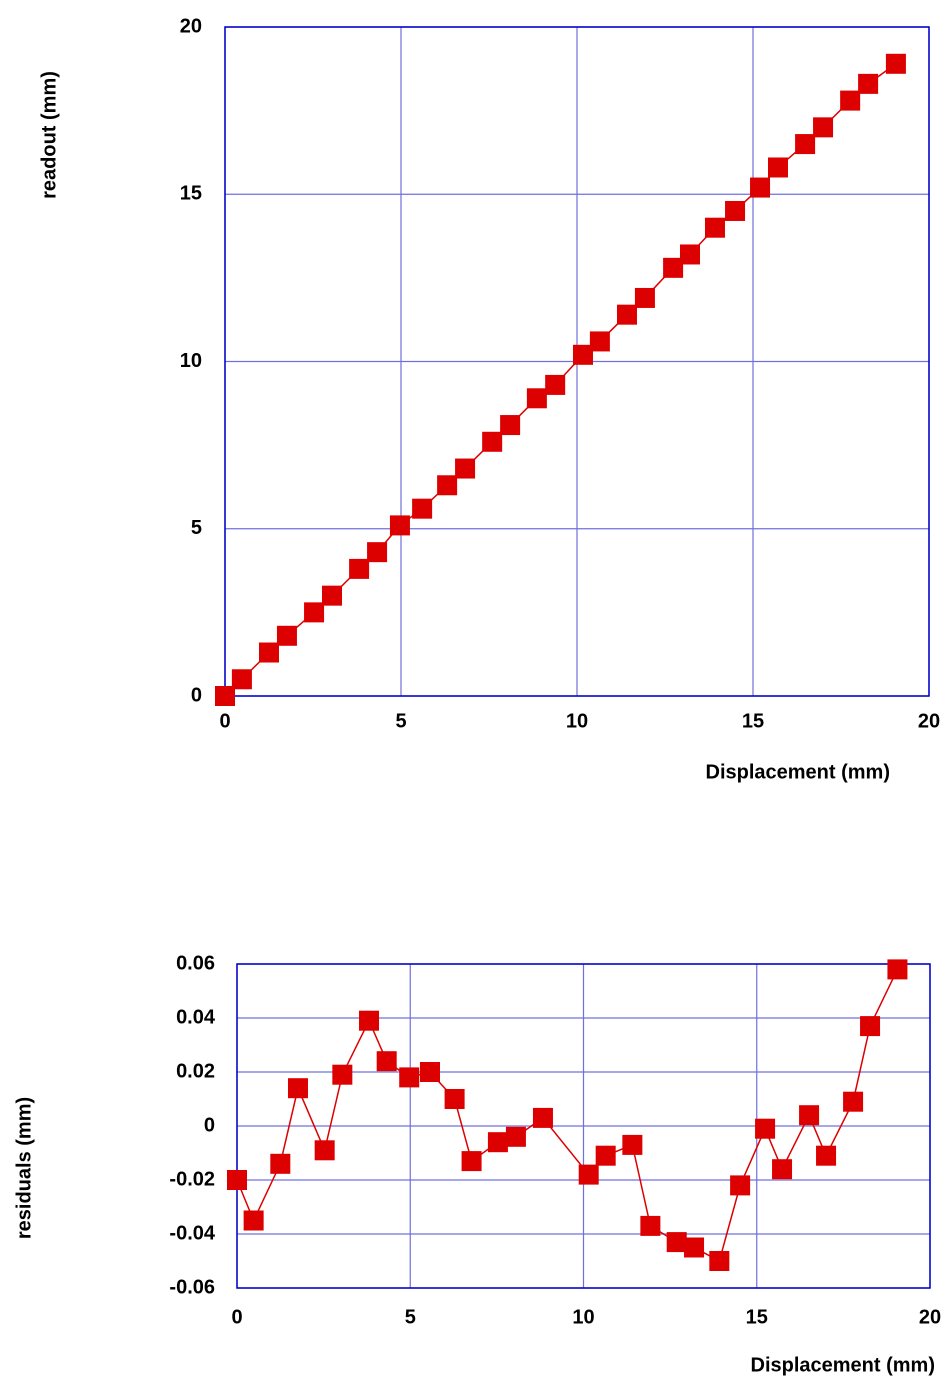  Describe the element at coordinates (24, 1168) in the screenshot. I see `y-axis-title: residuals (mm)` at that location.